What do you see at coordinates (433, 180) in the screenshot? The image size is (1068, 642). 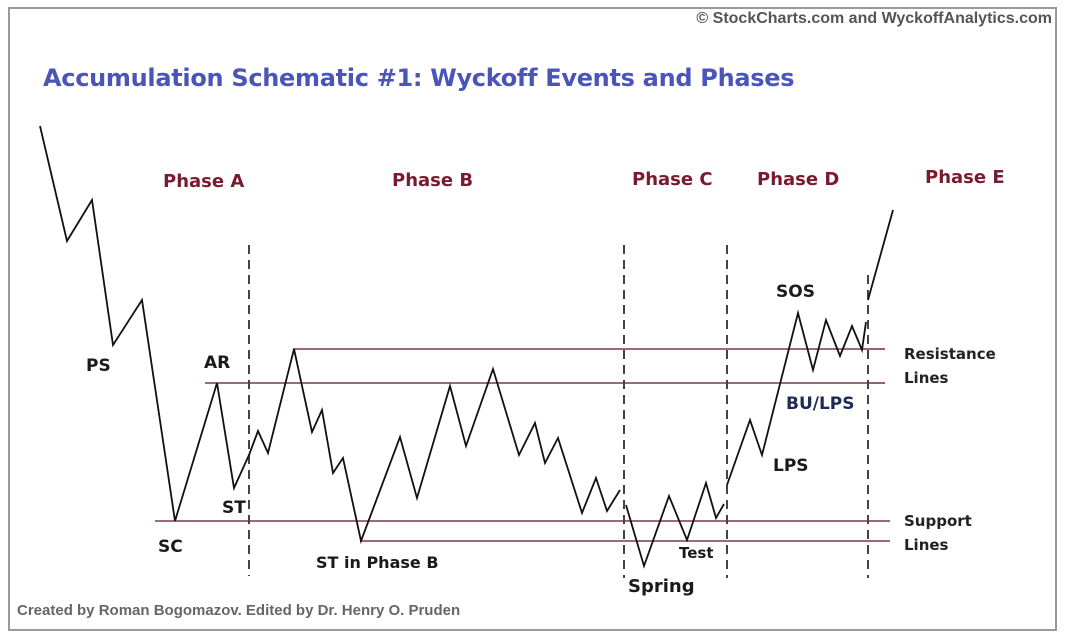 I see `phase-b-label: Phase B` at bounding box center [433, 180].